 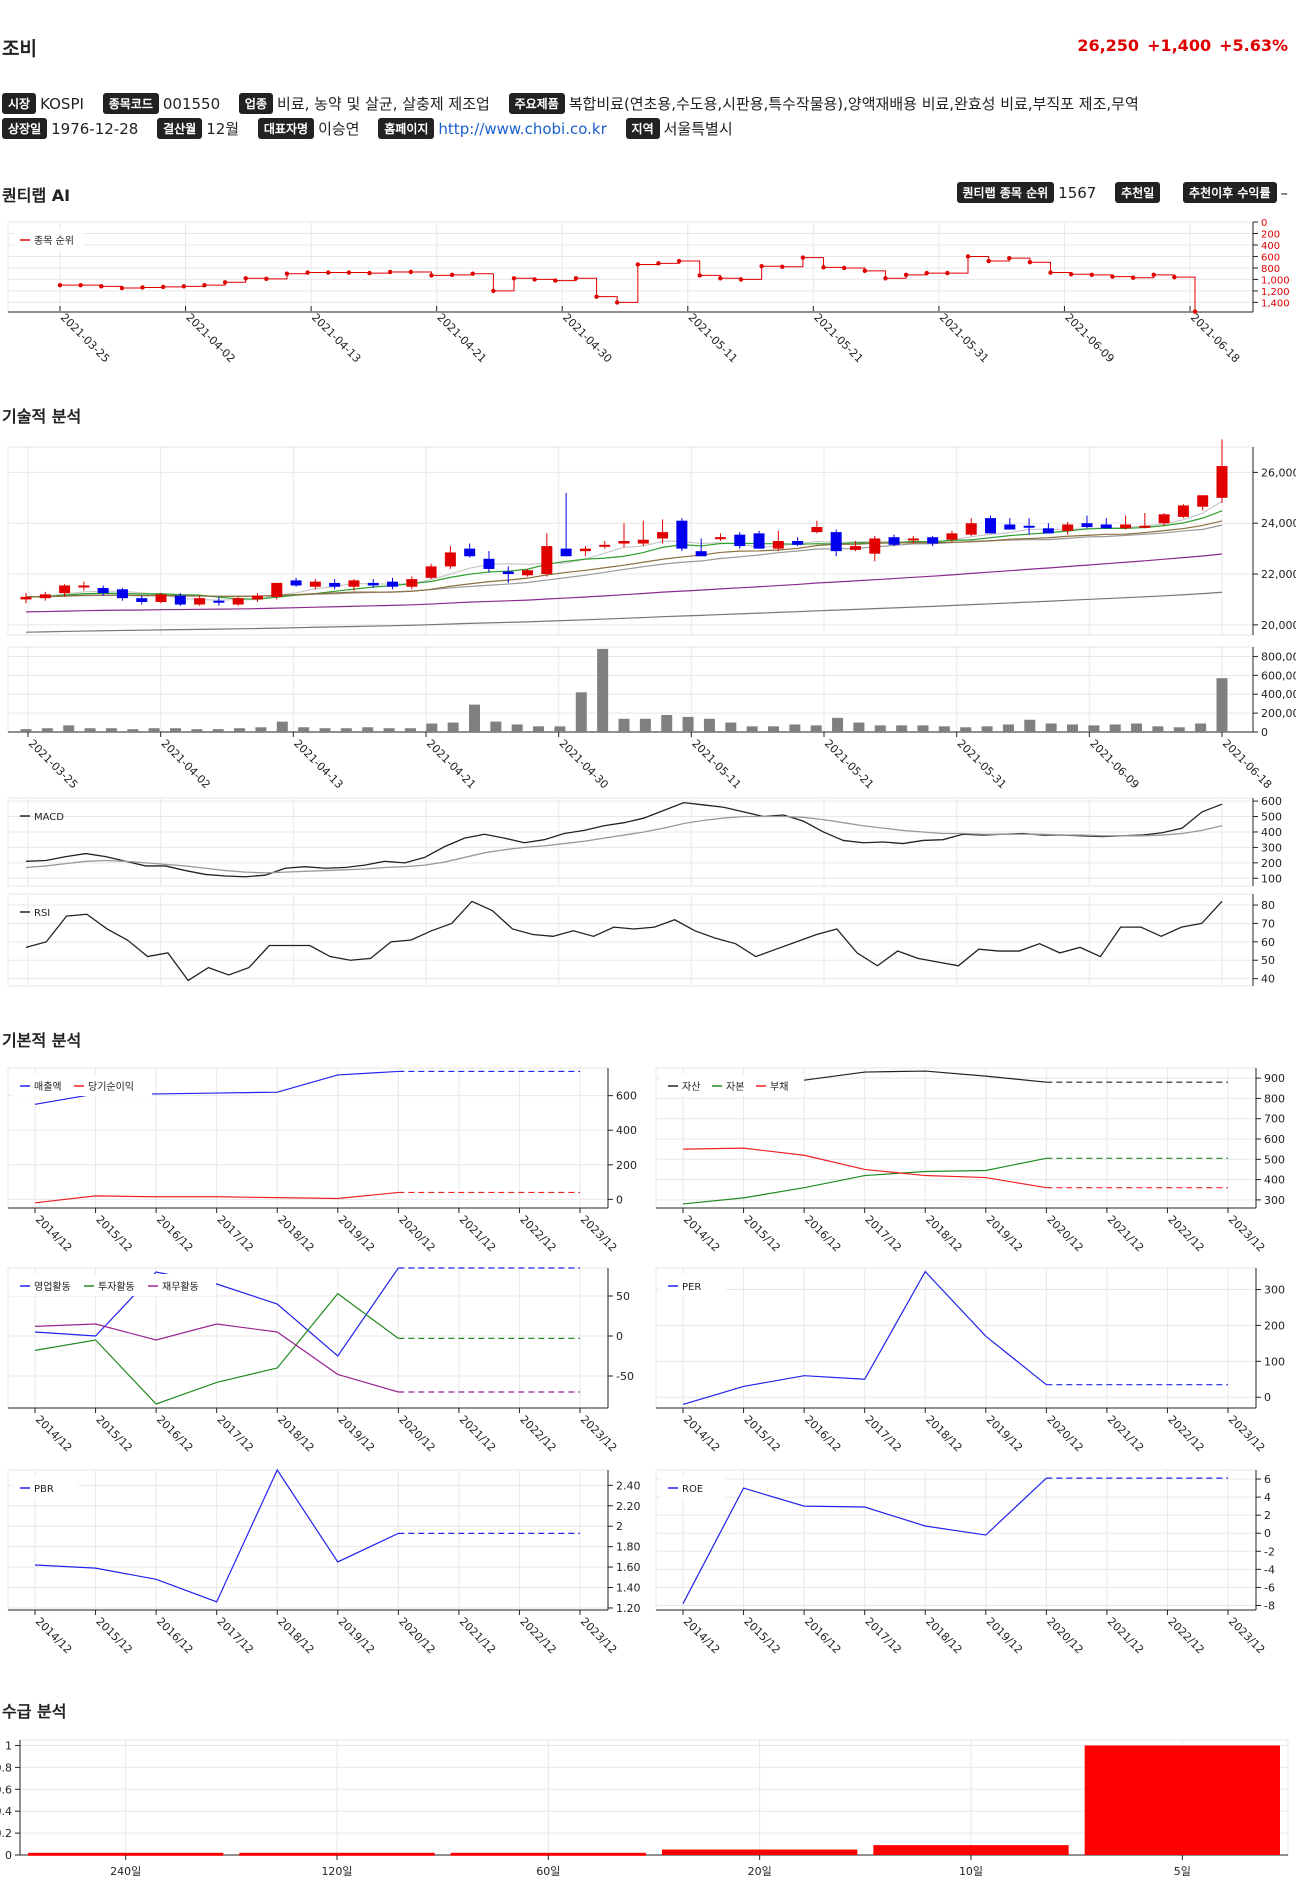 I want to click on pbr-chart-series-line, so click(x=216, y=1535).